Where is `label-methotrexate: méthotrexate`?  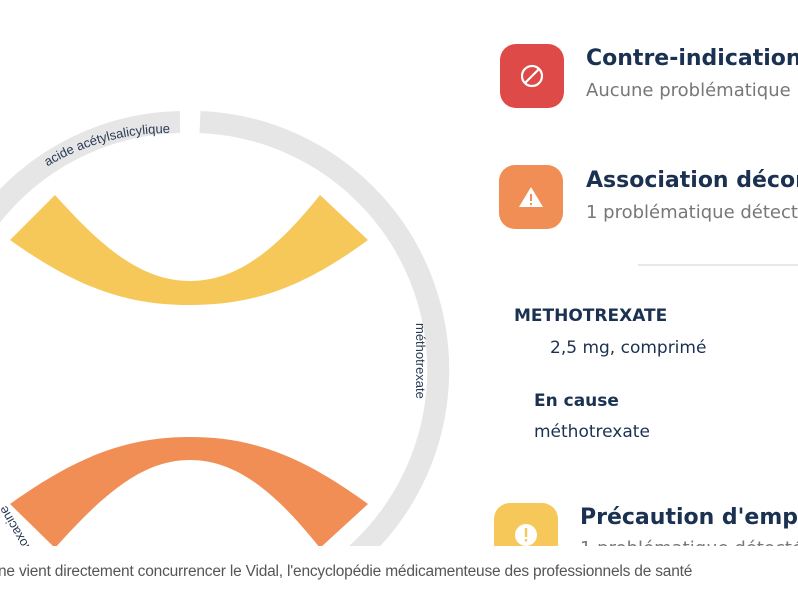
label-methotrexate: méthotrexate is located at coordinates (420, 361).